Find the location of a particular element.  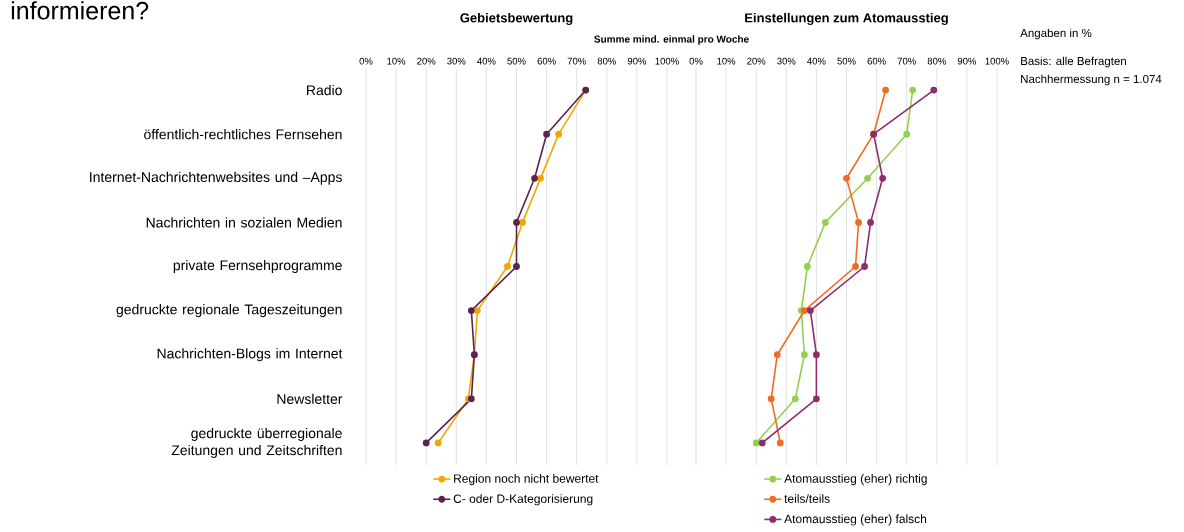

y-tick-label: Newsletter is located at coordinates (310, 398).